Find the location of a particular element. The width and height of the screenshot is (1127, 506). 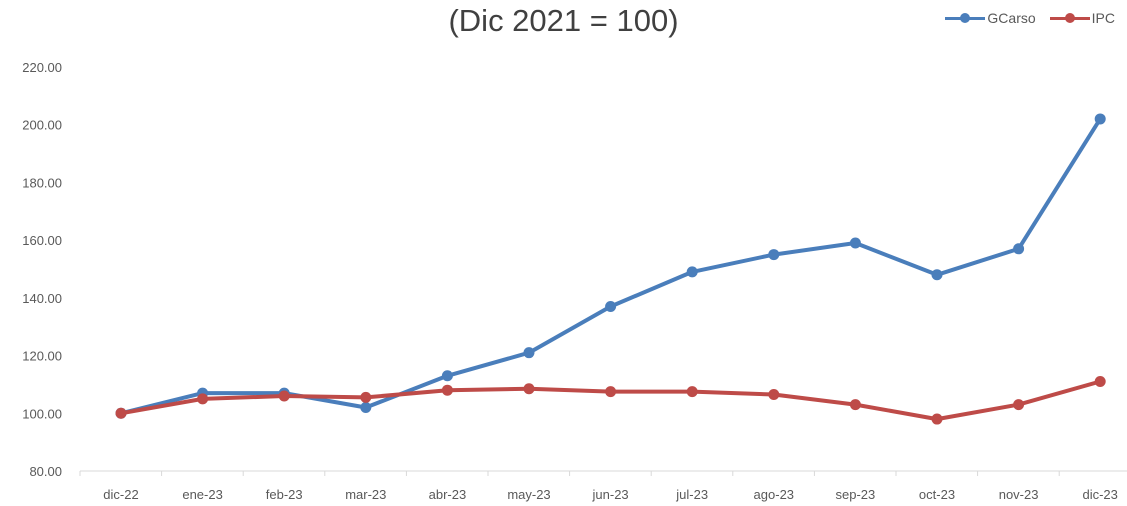

x-tick-label: abr-23 is located at coordinates (448, 494).